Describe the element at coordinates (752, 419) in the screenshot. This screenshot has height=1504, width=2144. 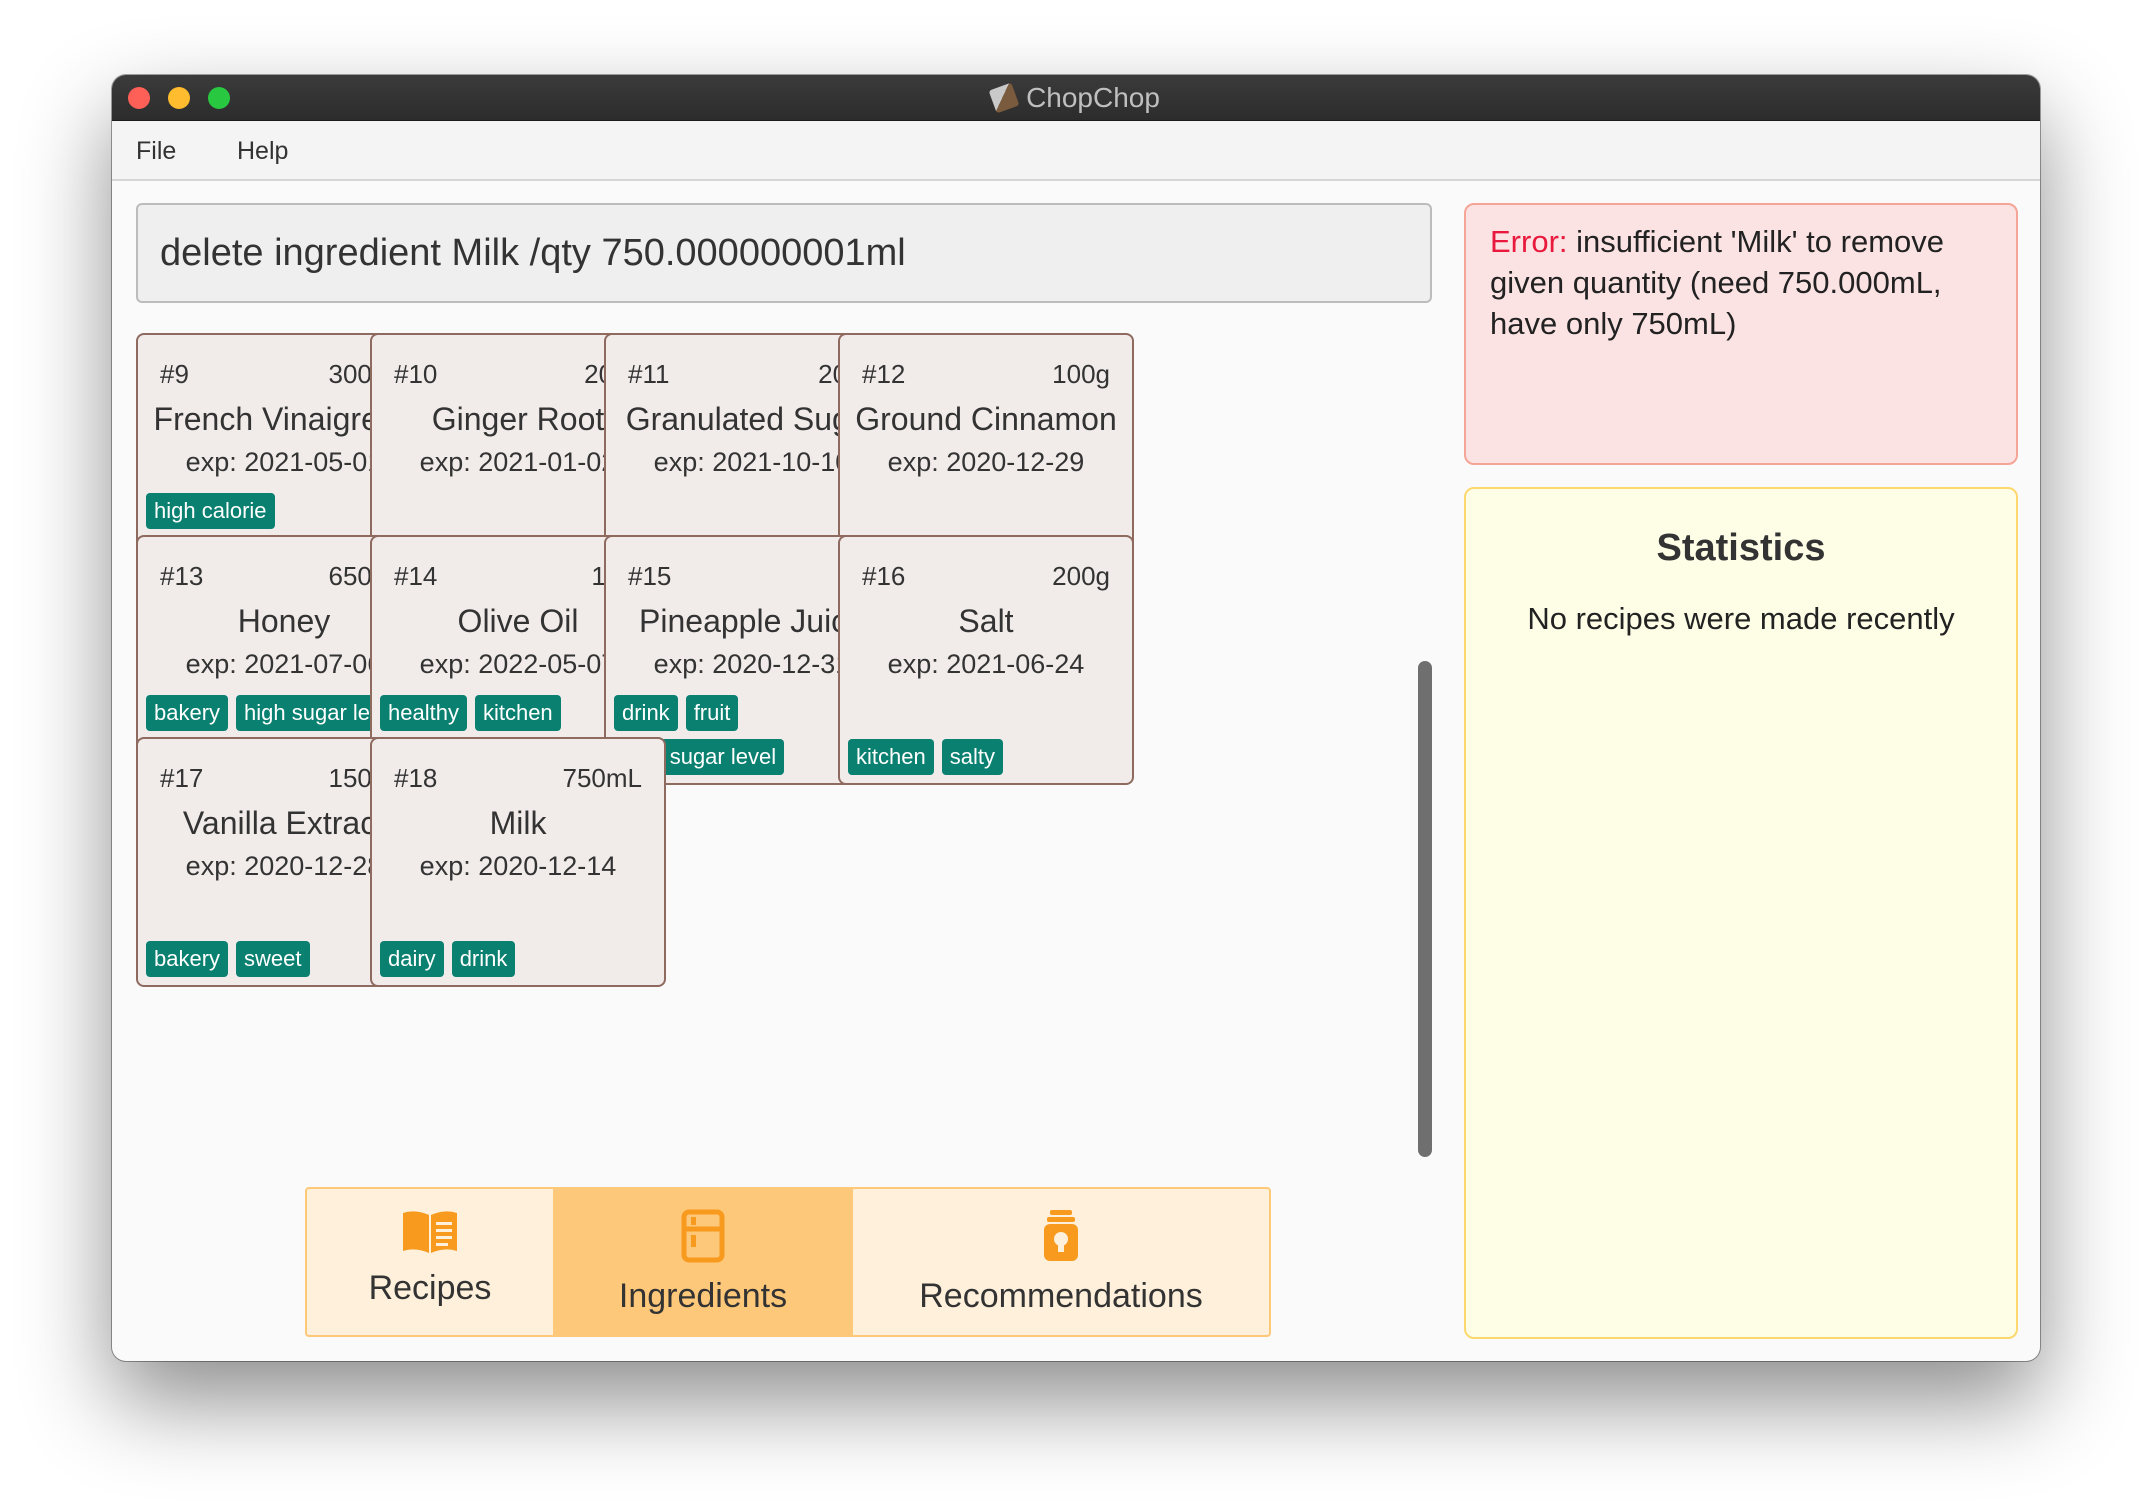
I see `ingredient-name: Granulated Sugar` at that location.